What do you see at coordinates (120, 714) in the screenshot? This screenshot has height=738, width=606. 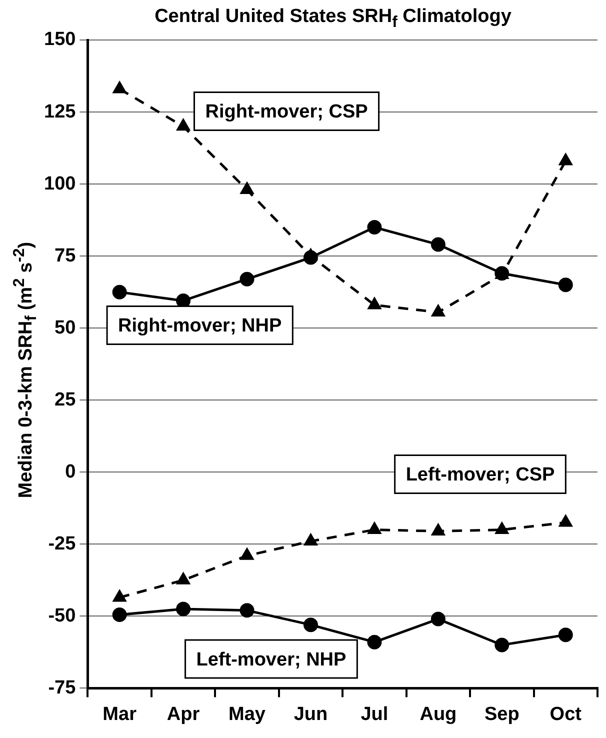 I see `x-tick-label: Mar` at bounding box center [120, 714].